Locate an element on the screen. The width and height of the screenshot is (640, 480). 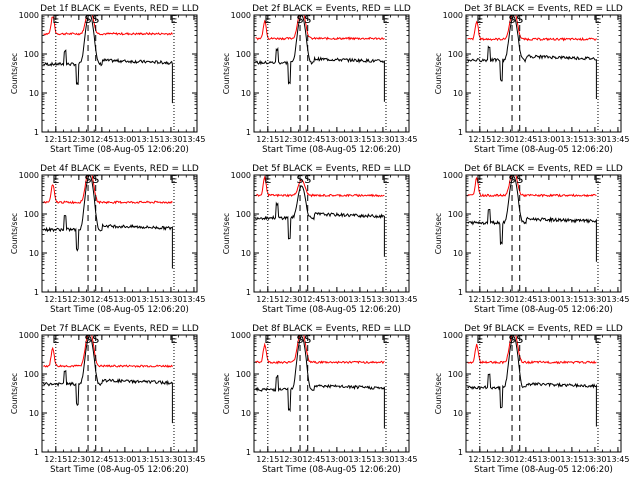
panel-title: Det 8f BLACK = Events, RED = LLD is located at coordinates (331, 329).